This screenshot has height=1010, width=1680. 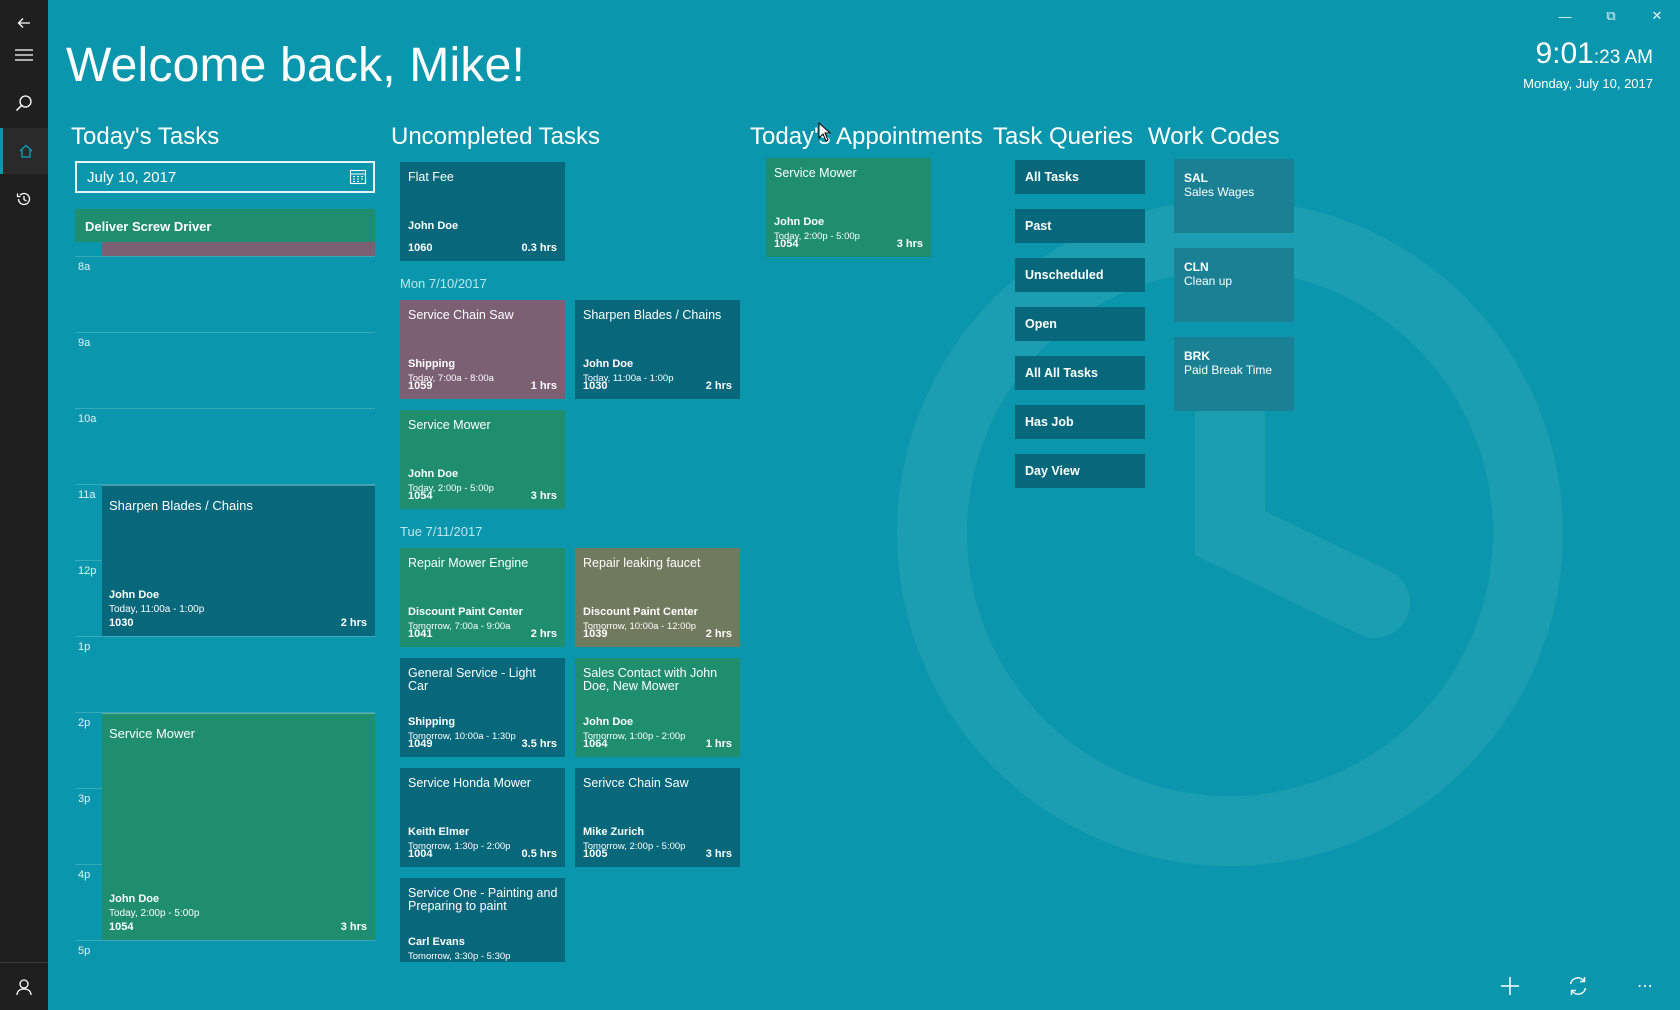 I want to click on hour-label: 12p, so click(x=87, y=571).